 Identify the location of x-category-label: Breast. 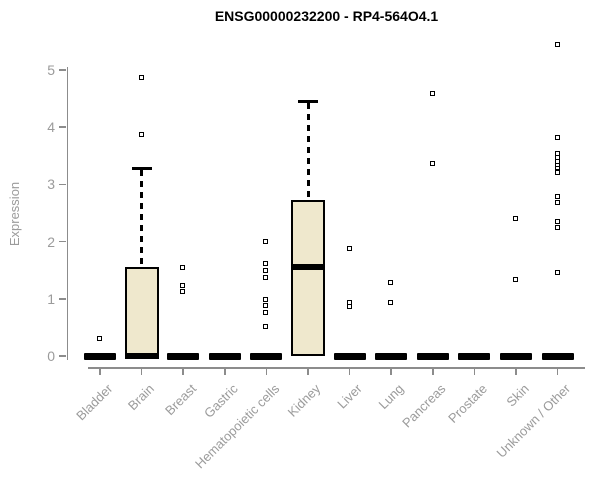
(180, 400).